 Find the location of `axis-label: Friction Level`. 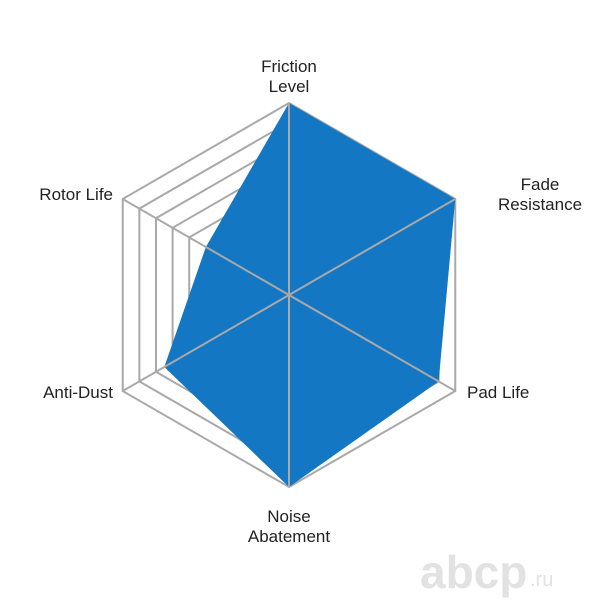

axis-label: Friction Level is located at coordinates (289, 76).